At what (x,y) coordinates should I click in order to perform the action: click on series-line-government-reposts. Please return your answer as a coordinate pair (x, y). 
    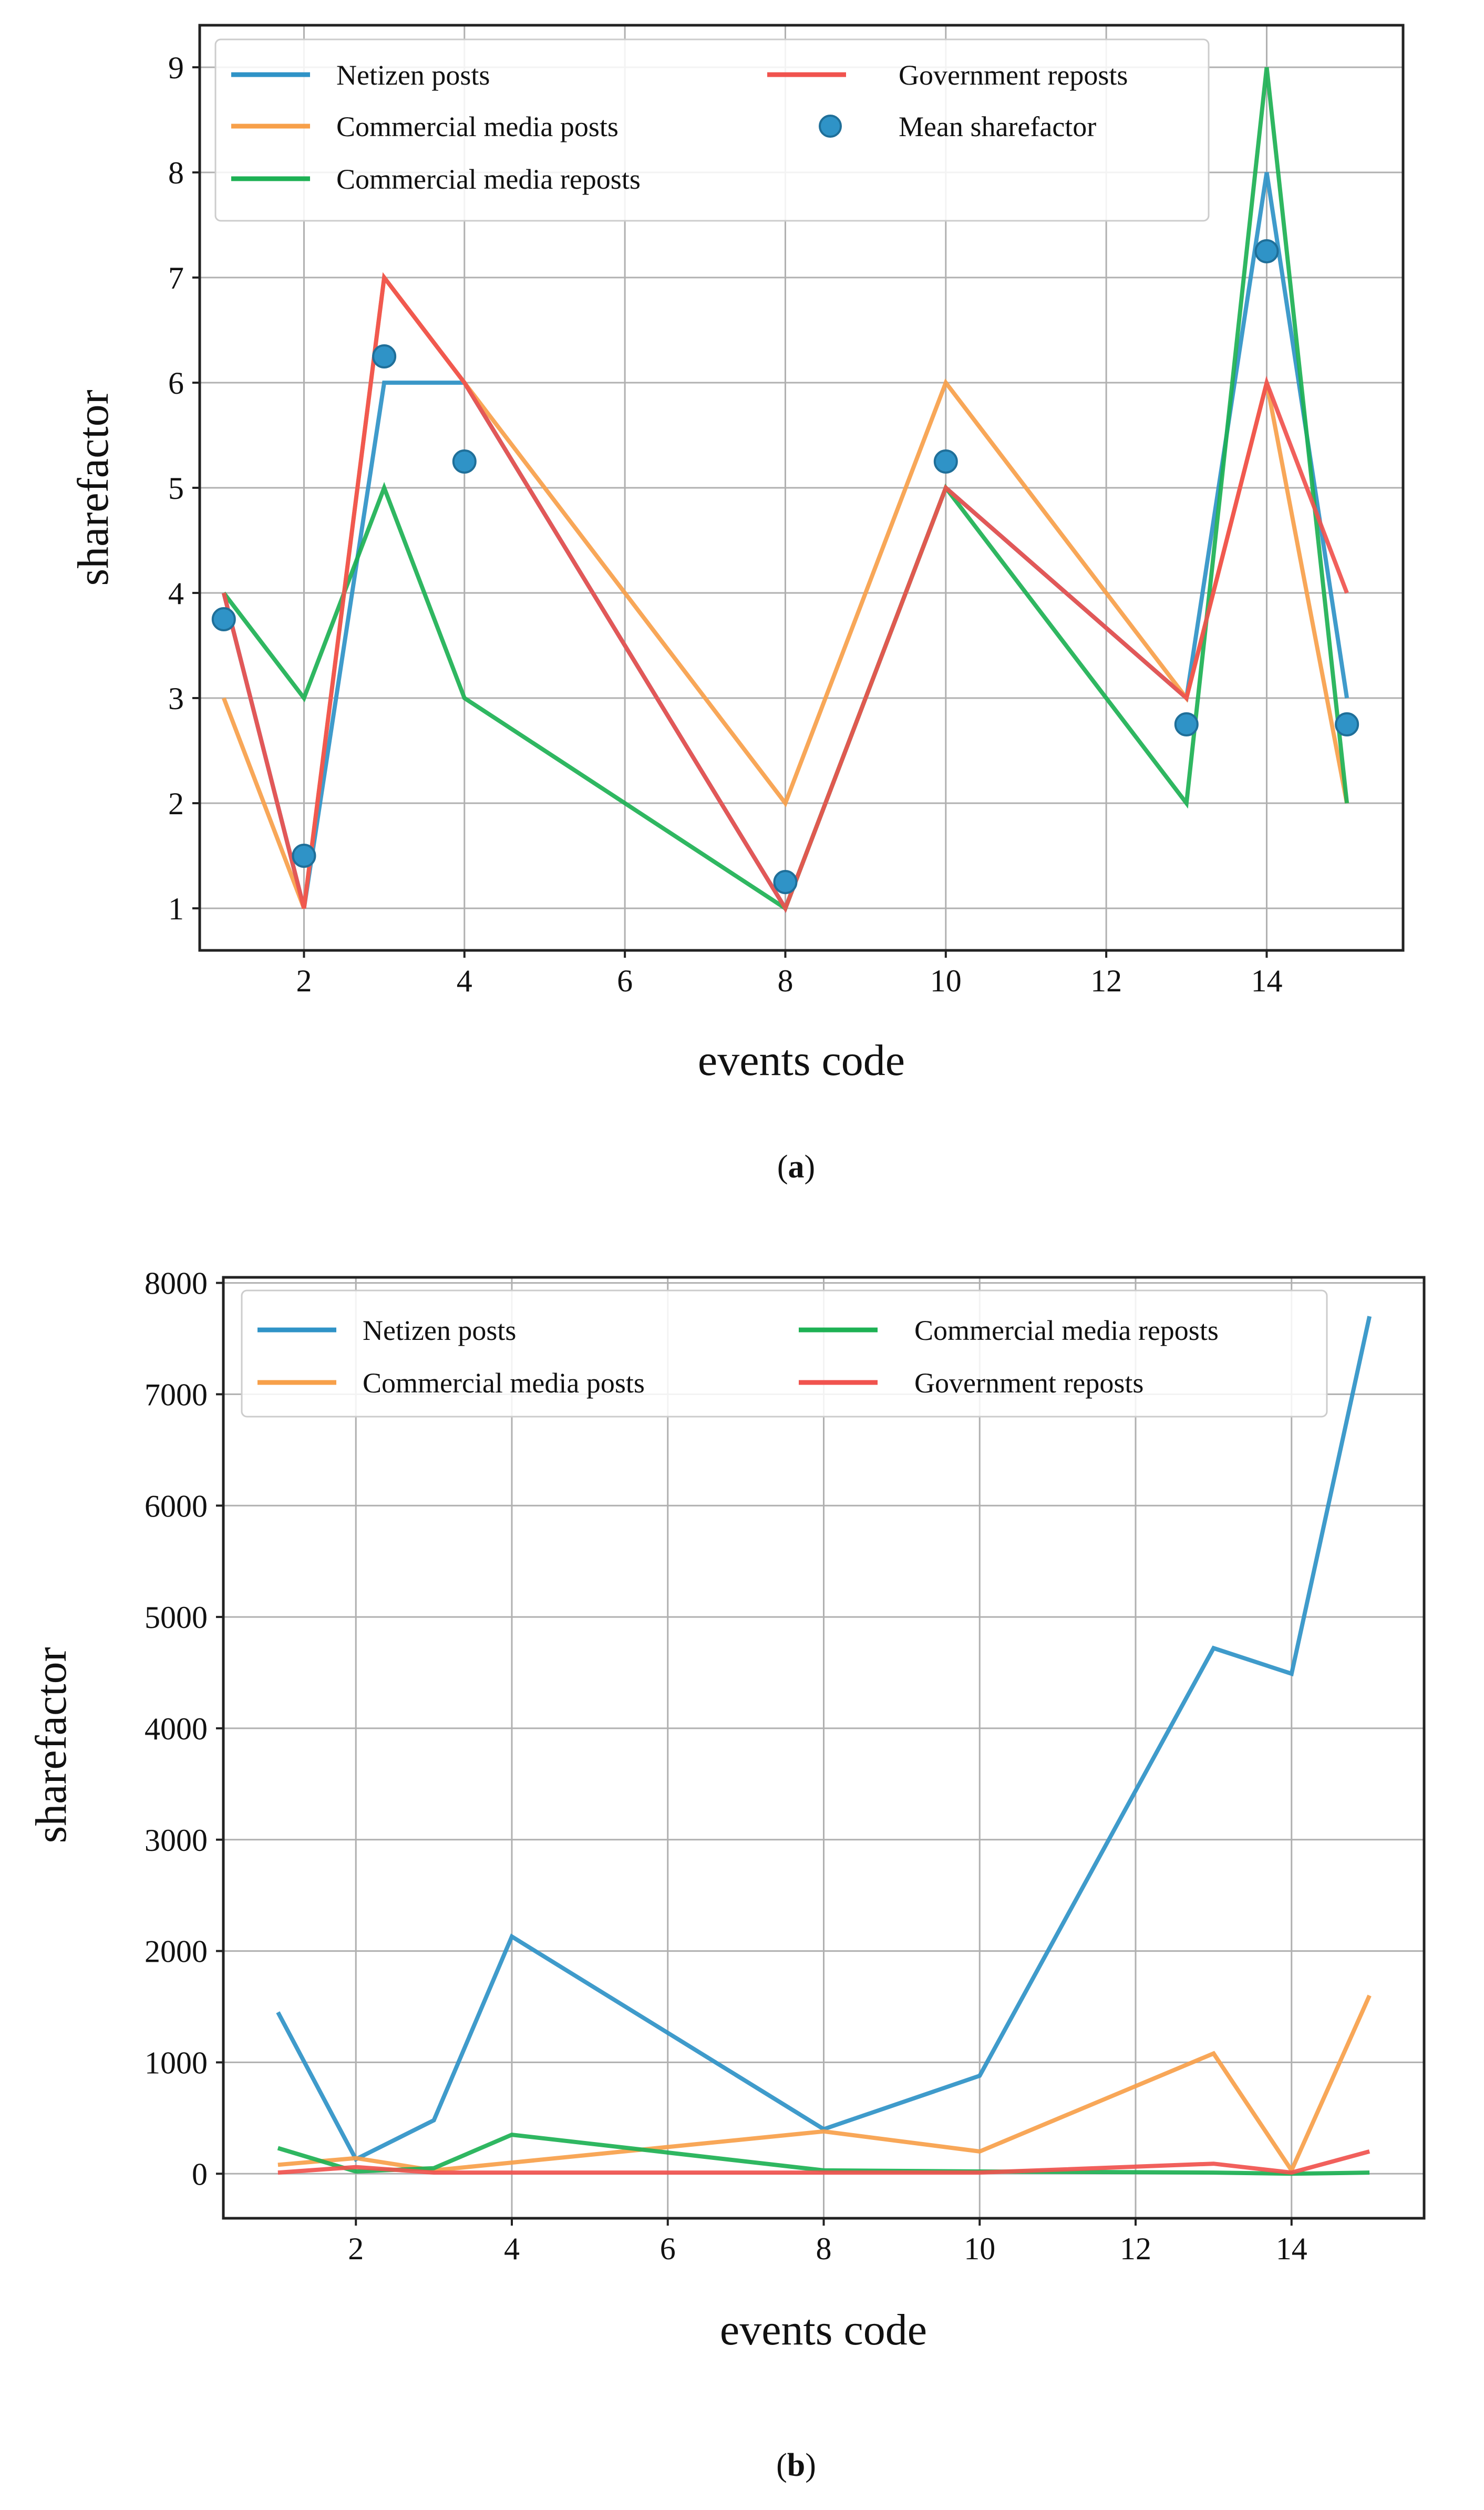
    Looking at the image, I should click on (823, 2162).